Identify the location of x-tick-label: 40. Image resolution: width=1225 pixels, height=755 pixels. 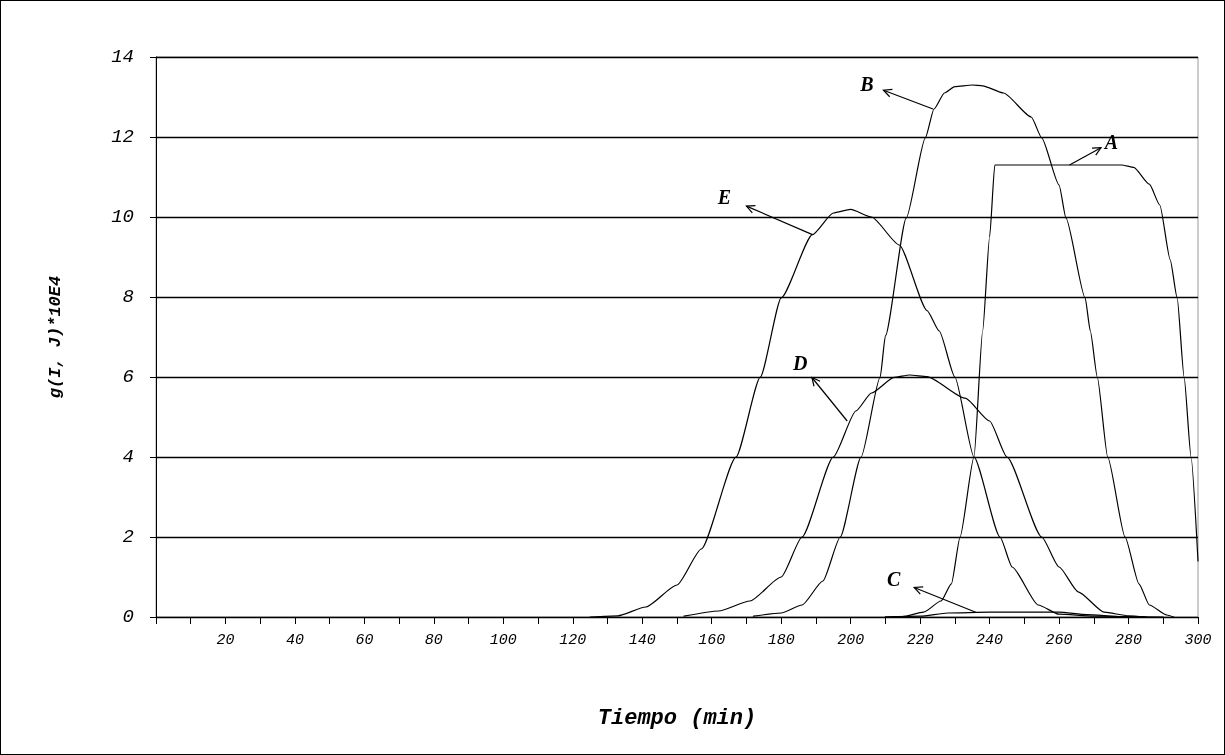
(294, 640).